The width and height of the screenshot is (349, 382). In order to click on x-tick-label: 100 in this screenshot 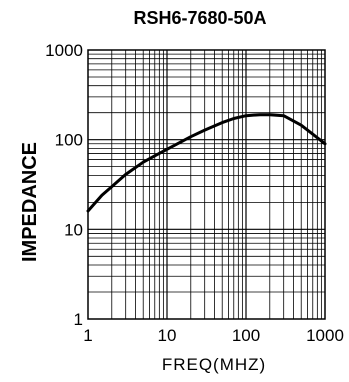, I will do `click(246, 335)`.